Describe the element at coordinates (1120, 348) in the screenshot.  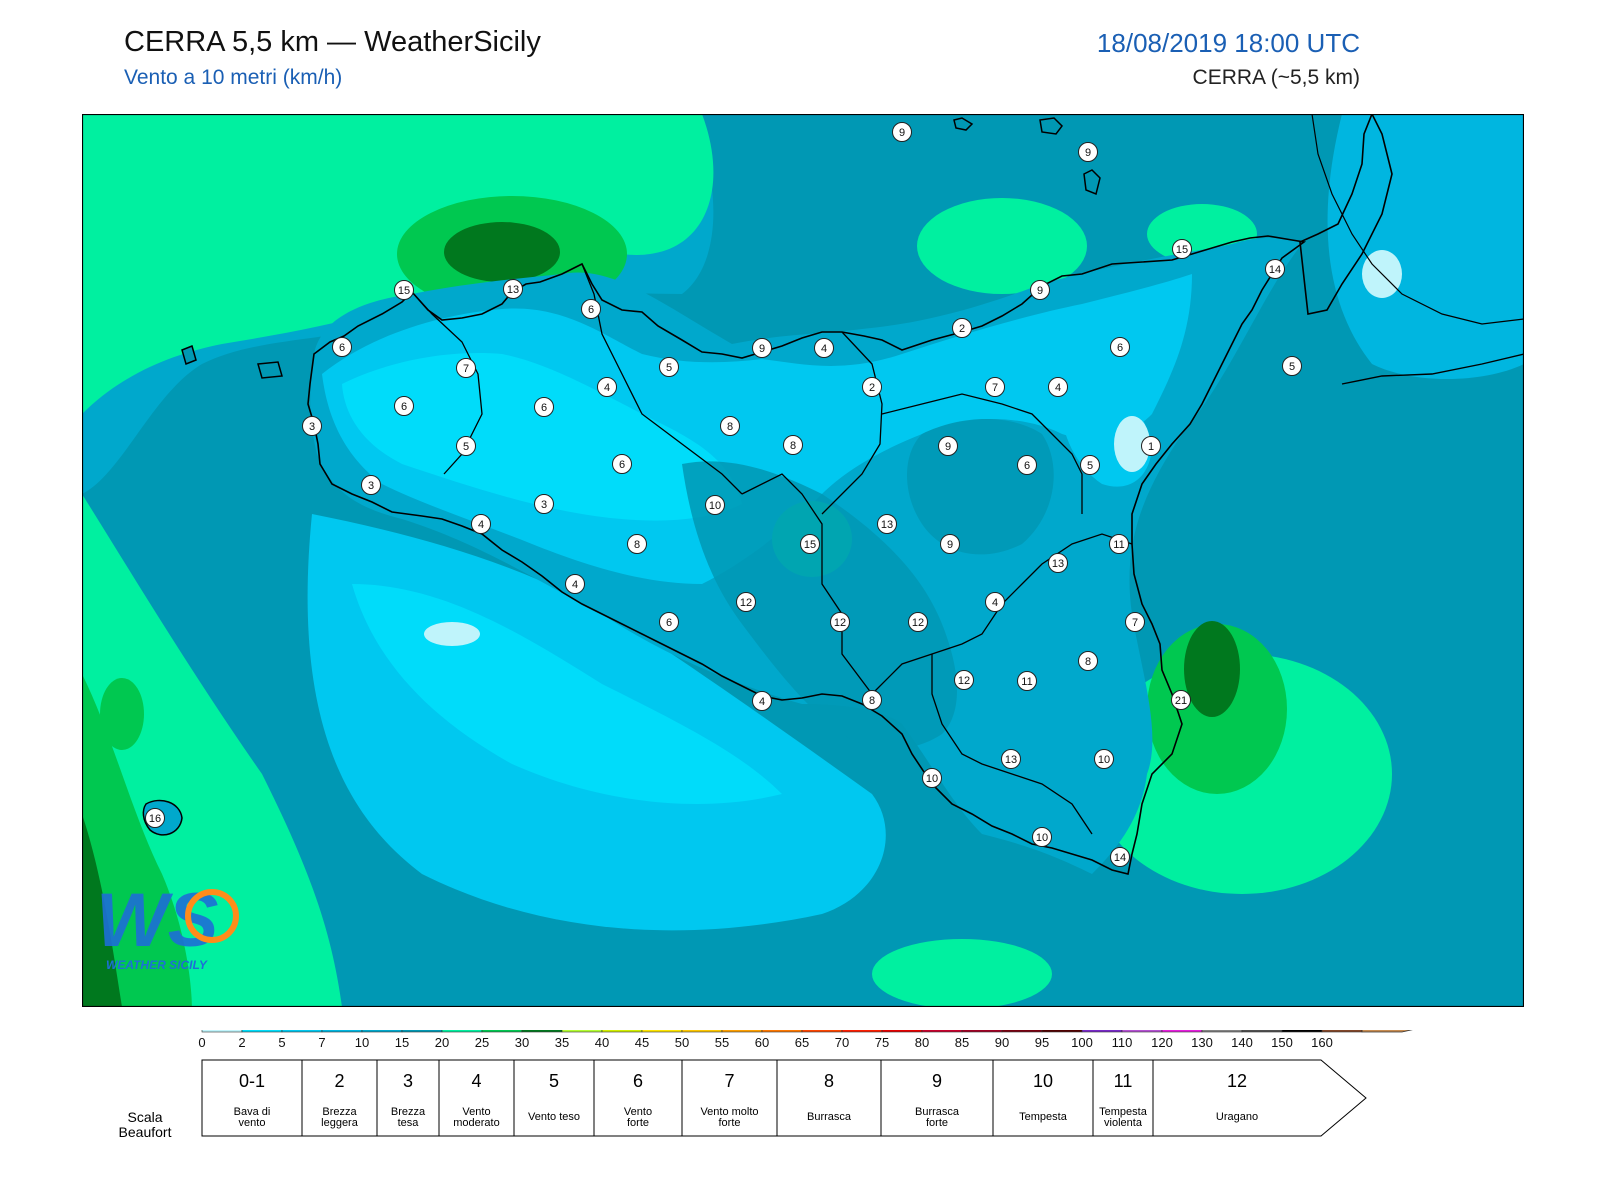
I see `station-value: 6` at that location.